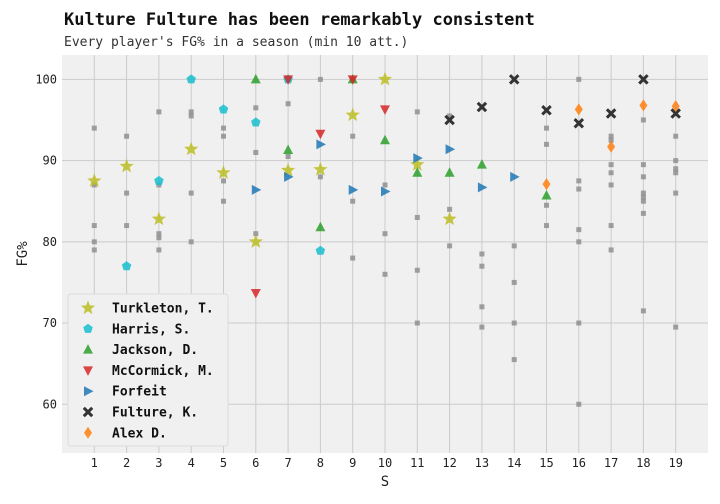 This screenshot has width=720, height=504. What do you see at coordinates (139, 392) in the screenshot?
I see `legend-label: Forfeit` at bounding box center [139, 392].